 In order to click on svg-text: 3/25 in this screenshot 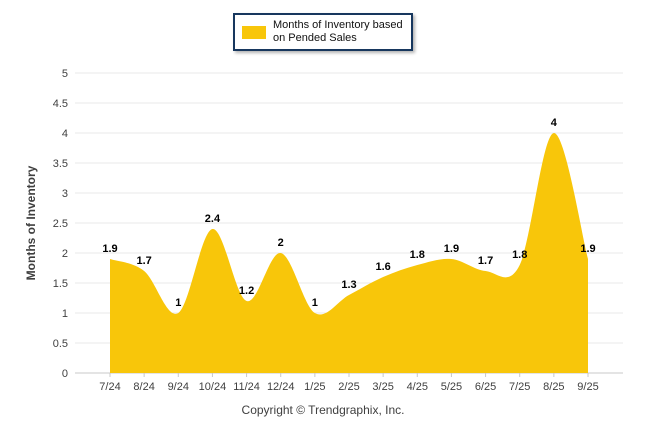, I will do `click(382, 387)`.